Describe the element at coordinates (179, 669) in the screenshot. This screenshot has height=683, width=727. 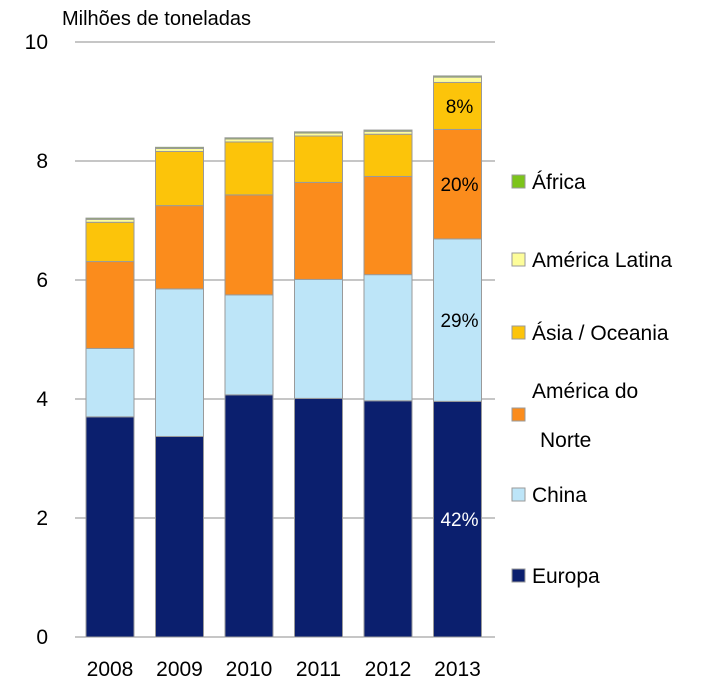
I see `x-tick-label: 2009` at that location.